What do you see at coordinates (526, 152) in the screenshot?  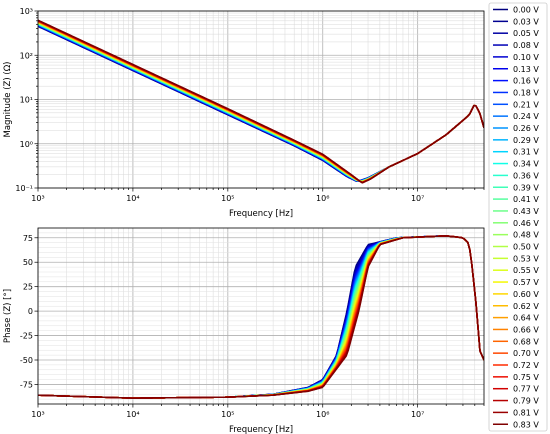 I see `legend-label: 0.31 V` at bounding box center [526, 152].